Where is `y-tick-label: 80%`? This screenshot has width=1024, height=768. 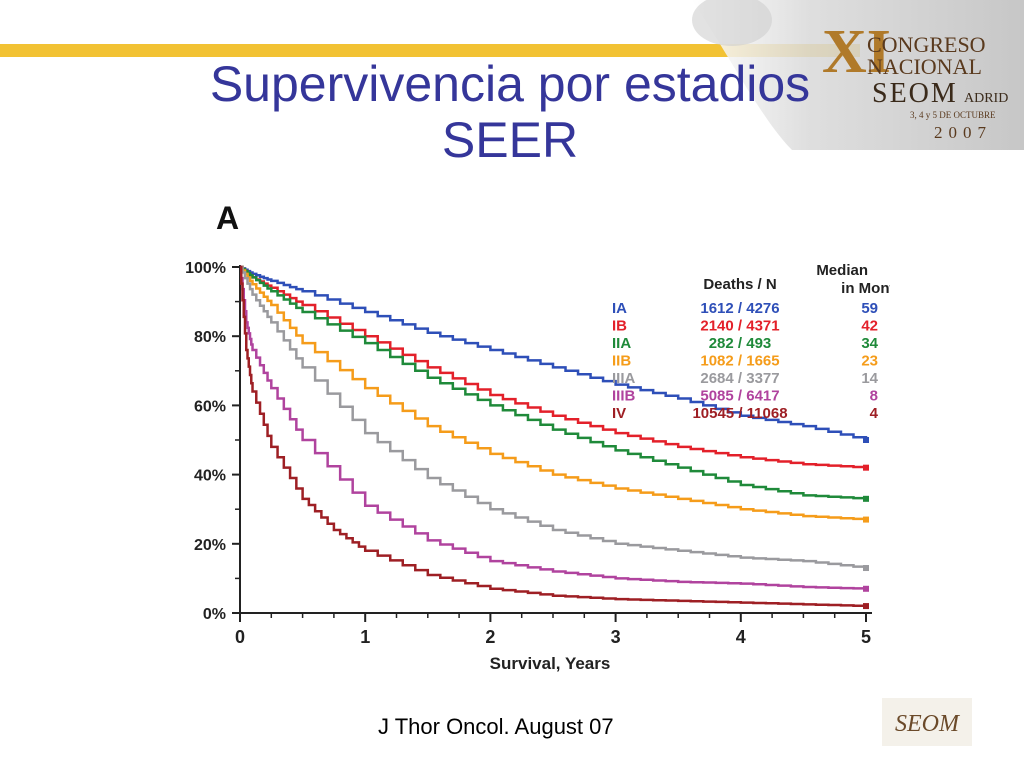
y-tick-label: 80% is located at coordinates (210, 337).